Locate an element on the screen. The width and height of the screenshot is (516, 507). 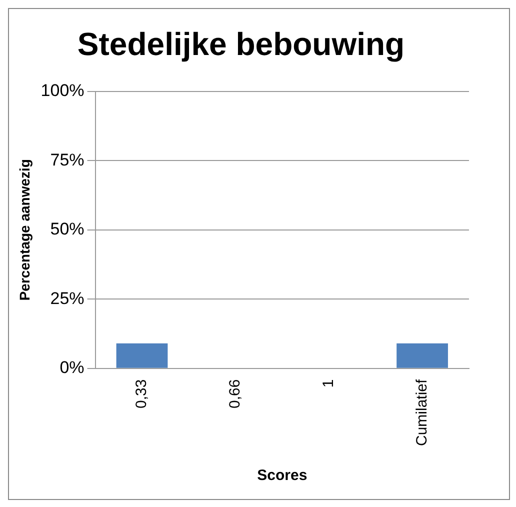
x-tick-label: 0,66 is located at coordinates (235, 394).